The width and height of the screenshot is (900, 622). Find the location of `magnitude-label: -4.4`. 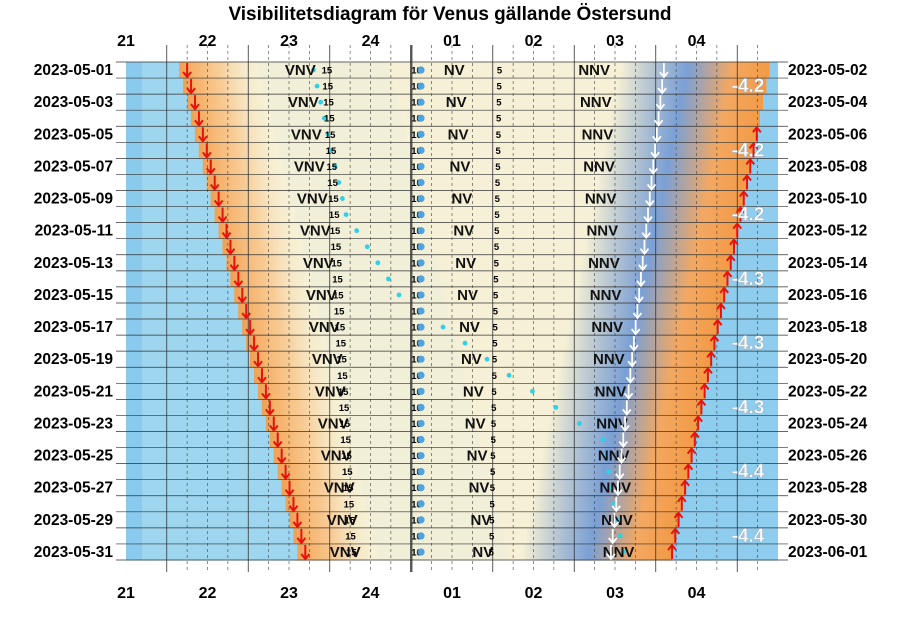

magnitude-label: -4.4 is located at coordinates (748, 536).